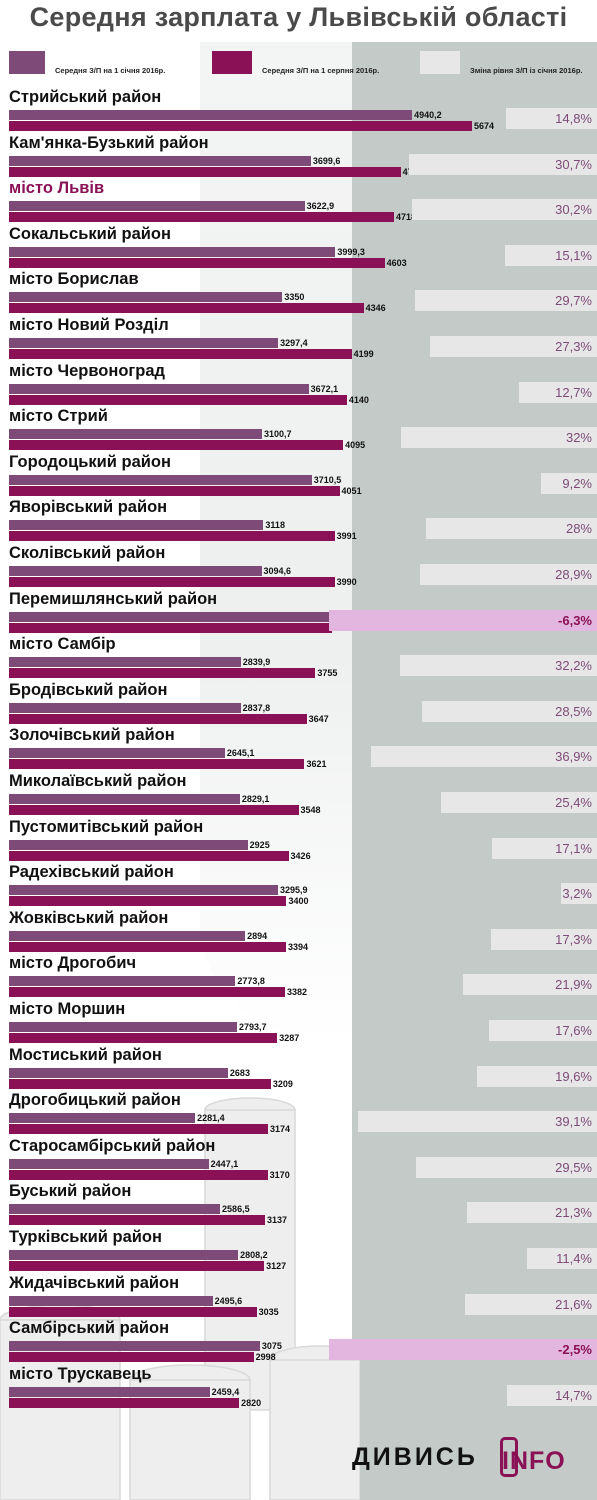 This screenshot has height=1500, width=597. I want to click on change-label: 28%, so click(578, 529).